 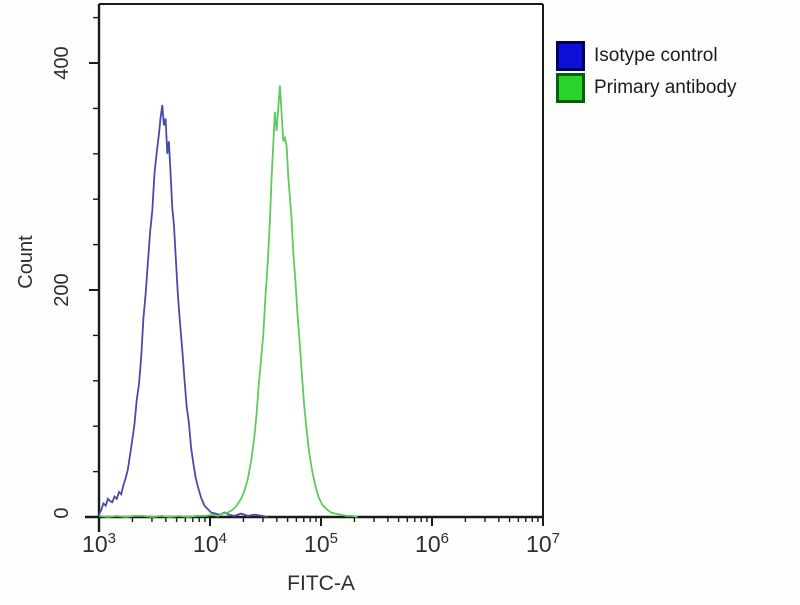 I want to click on x-tick-label: 10³, so click(x=99, y=543).